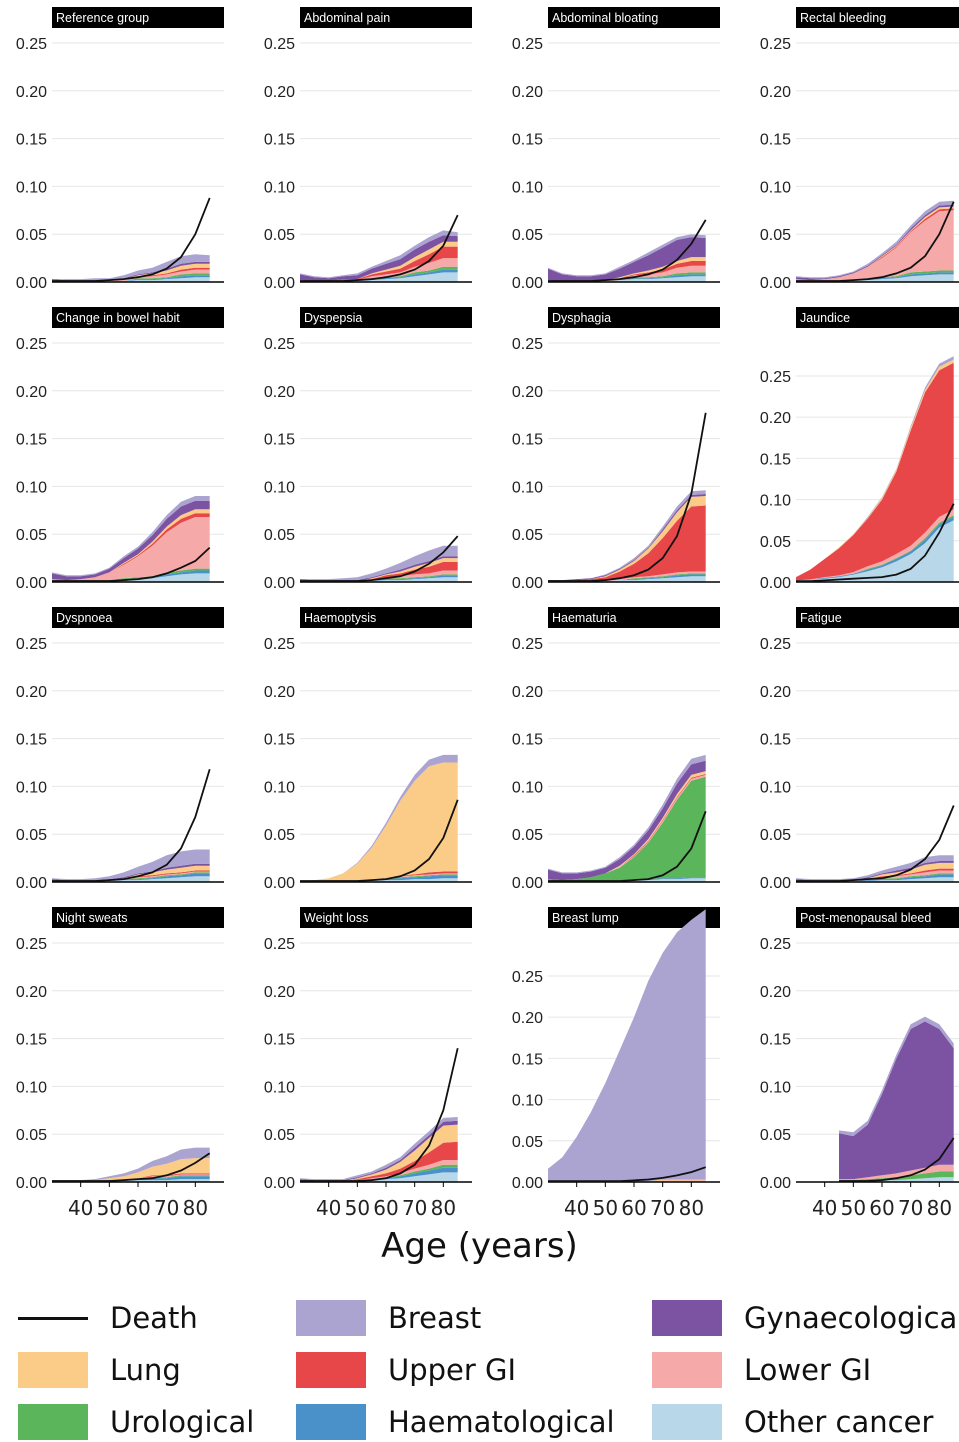  Describe the element at coordinates (501, 1422) in the screenshot. I see `legend-label: Haematological` at that location.